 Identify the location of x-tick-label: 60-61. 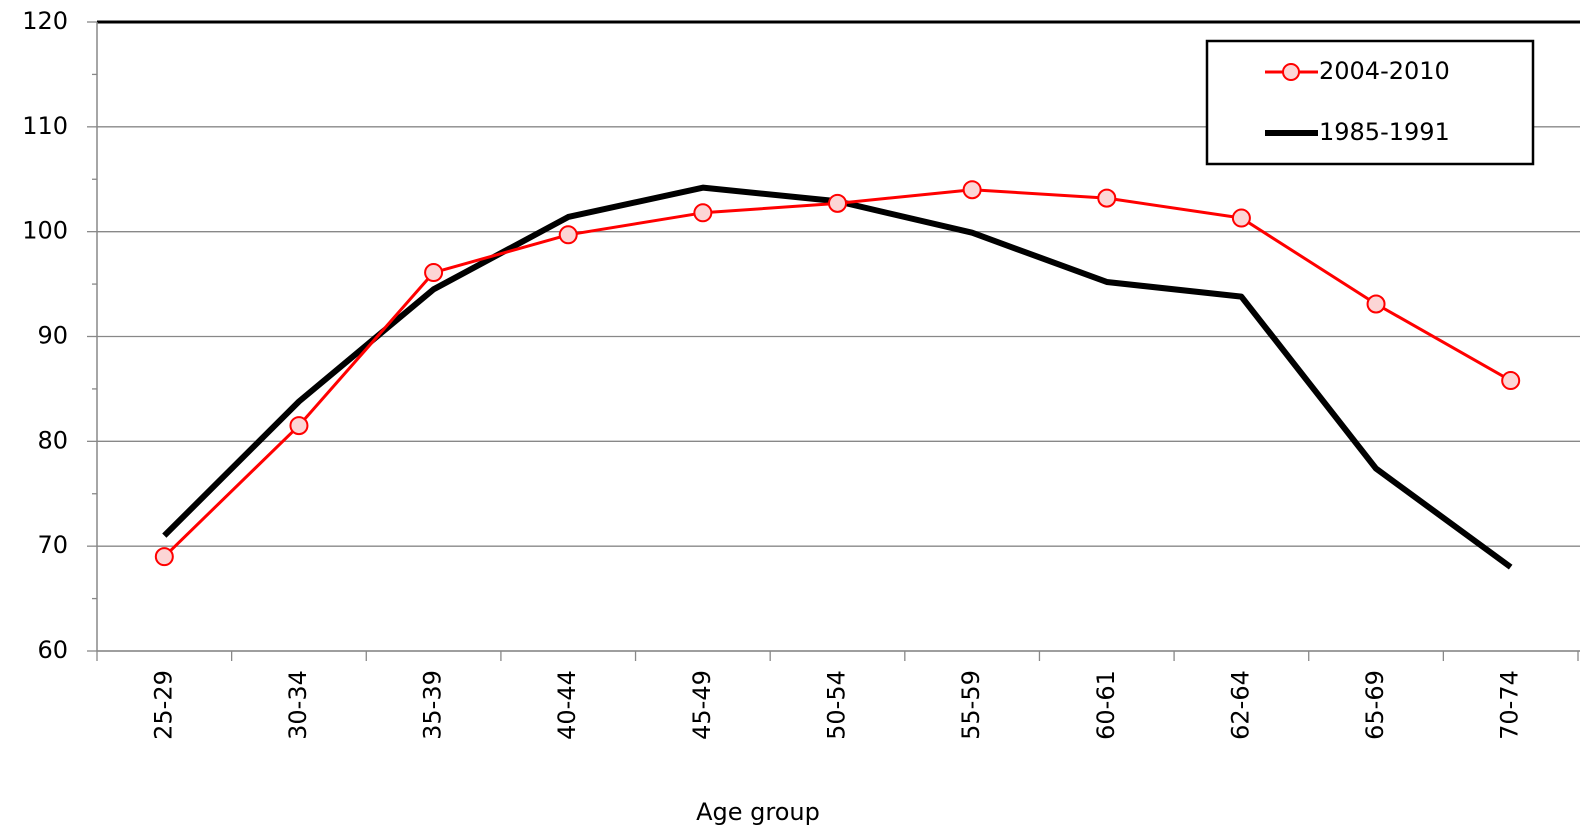
(1106, 705).